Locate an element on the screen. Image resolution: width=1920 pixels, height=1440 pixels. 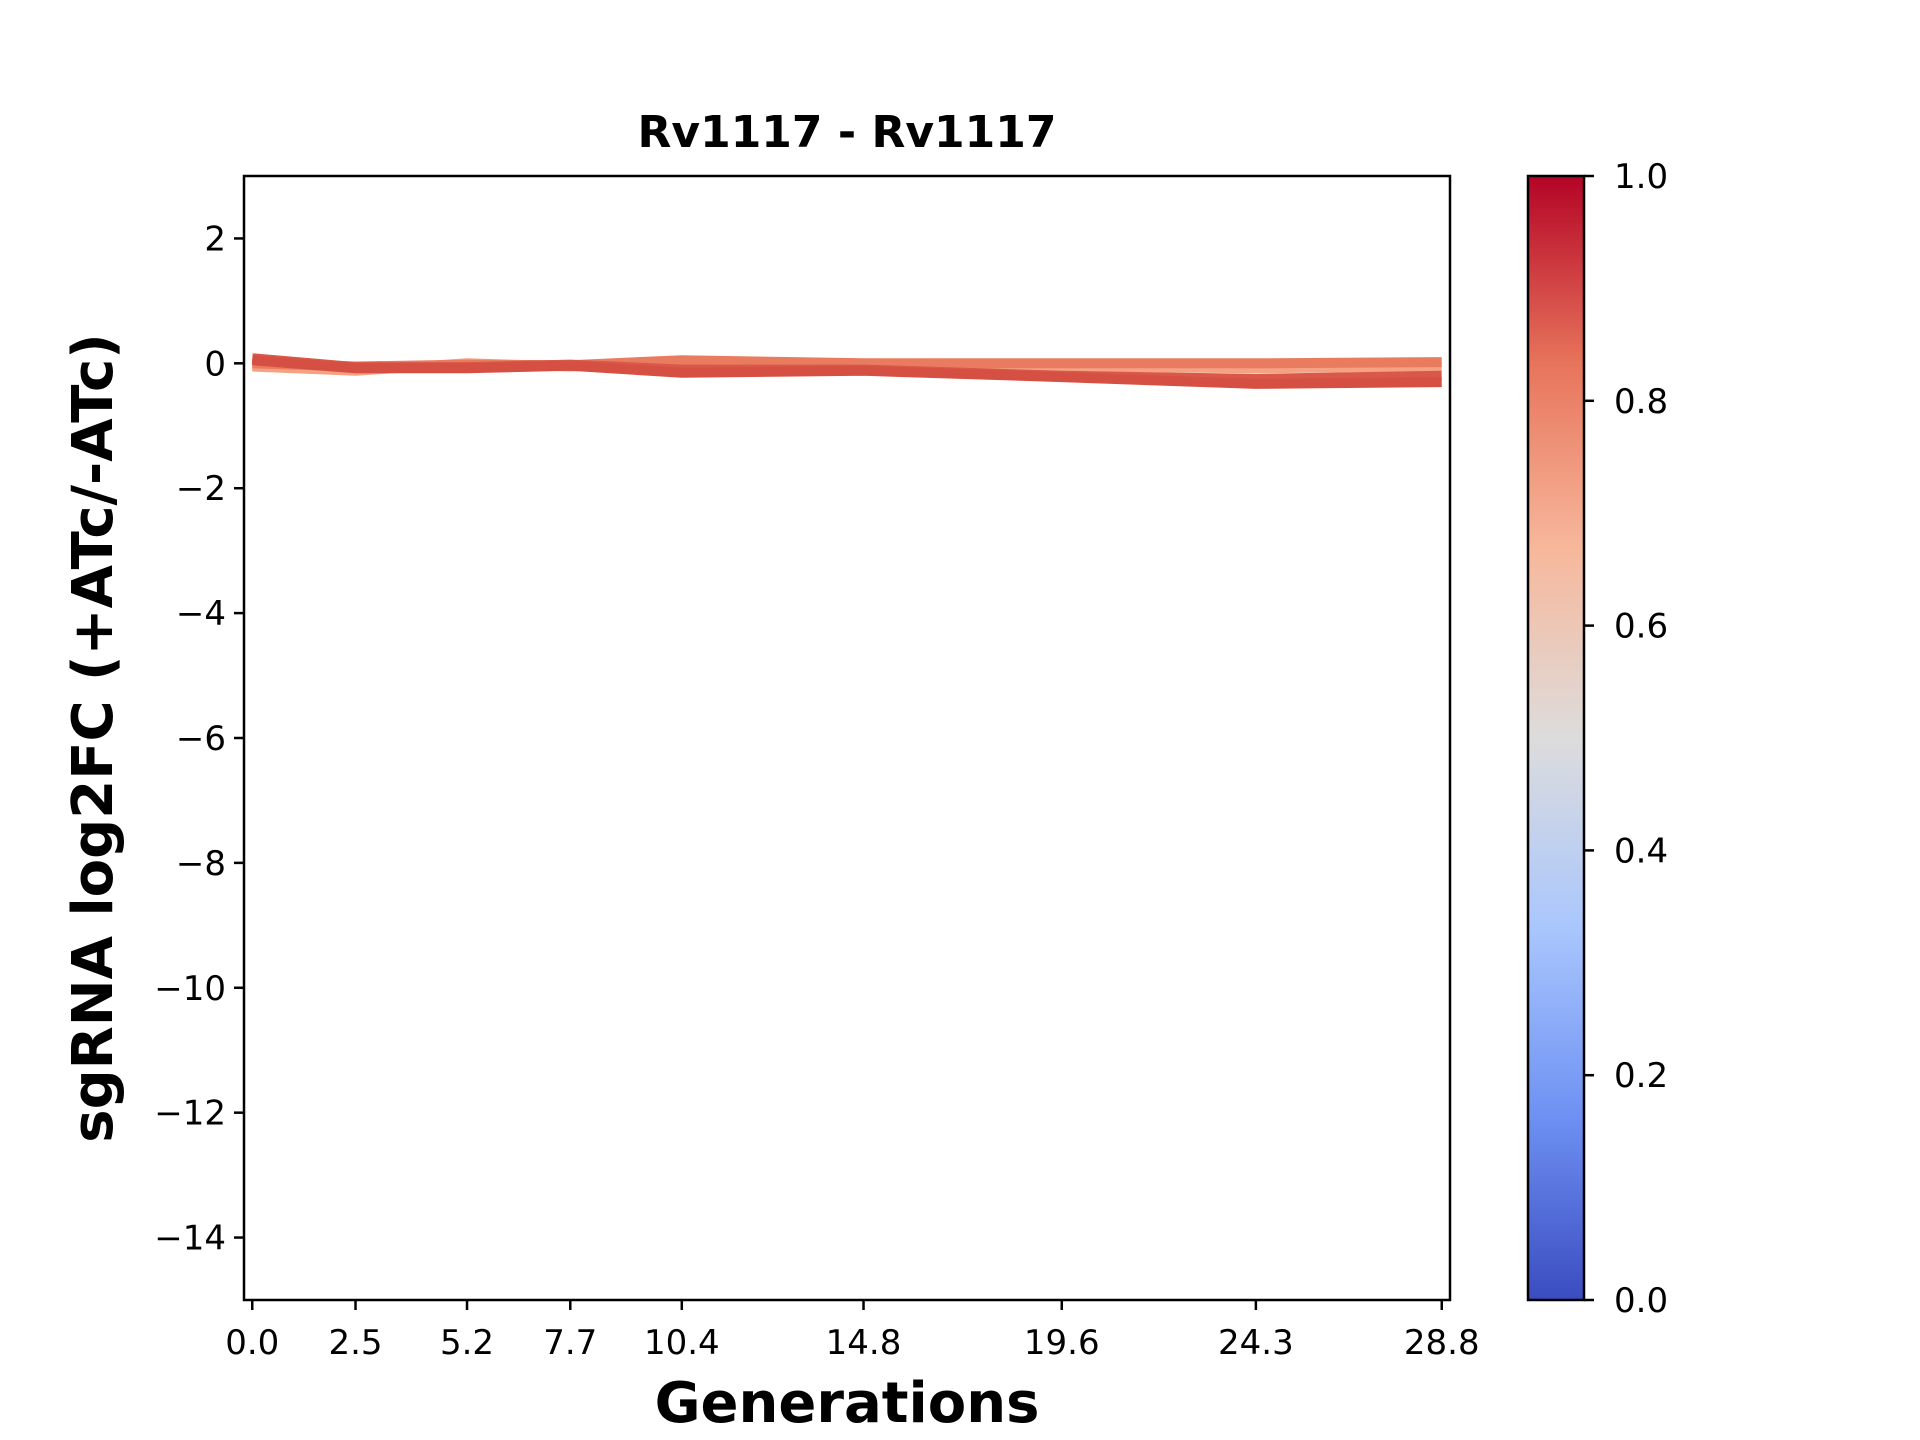
y-tick-label: −2 is located at coordinates (201, 489).